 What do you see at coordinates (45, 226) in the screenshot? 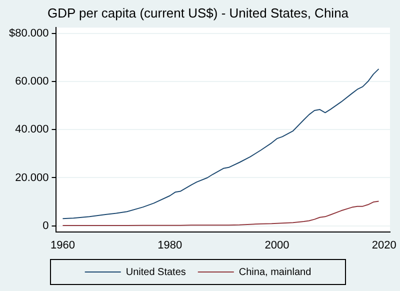
I see `y-tick-label: 0` at bounding box center [45, 226].